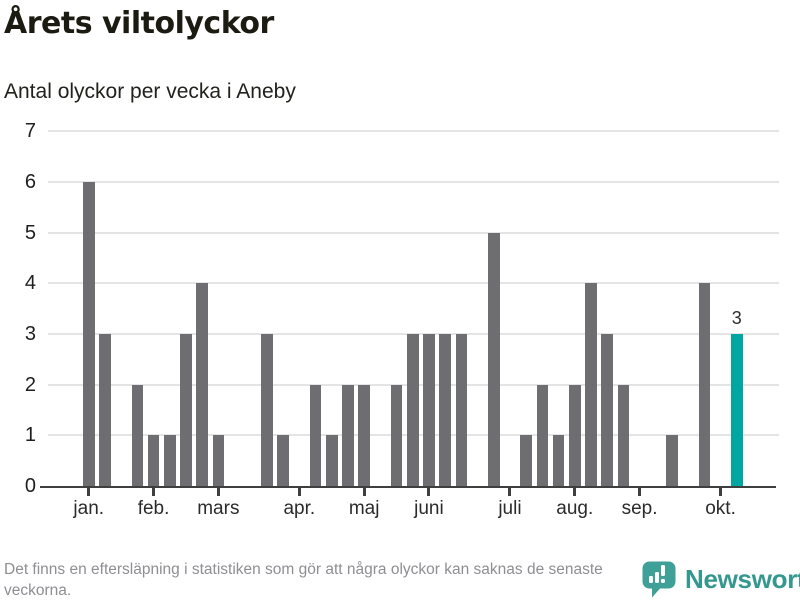 Image resolution: width=800 pixels, height=600 pixels. What do you see at coordinates (30, 333) in the screenshot?
I see `y-tick-label: 3` at bounding box center [30, 333].